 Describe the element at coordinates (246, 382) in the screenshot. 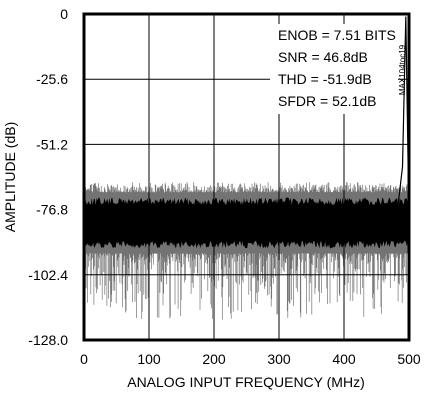

I see `x-axis-title: ANALOG INPUT FREQUENCY (MHz)` at that location.